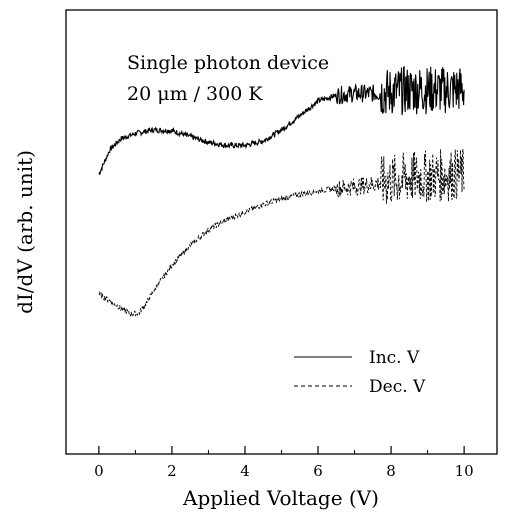  Describe the element at coordinates (318, 471) in the screenshot. I see `x-tick-label: 6` at that location.